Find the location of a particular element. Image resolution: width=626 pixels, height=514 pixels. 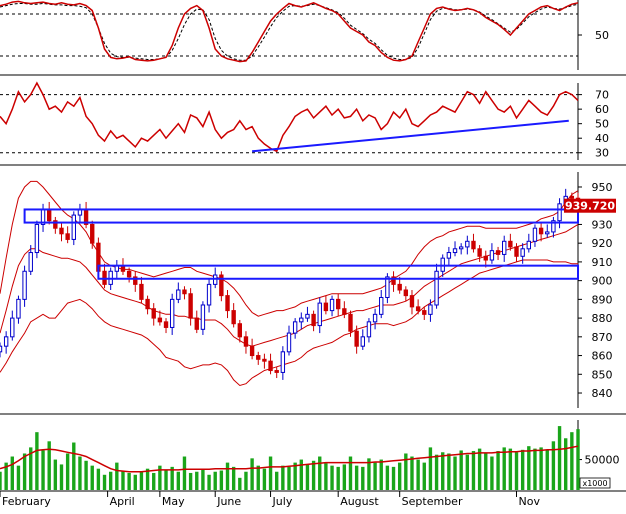

stochastic-panel-background is located at coordinates (289, 35).